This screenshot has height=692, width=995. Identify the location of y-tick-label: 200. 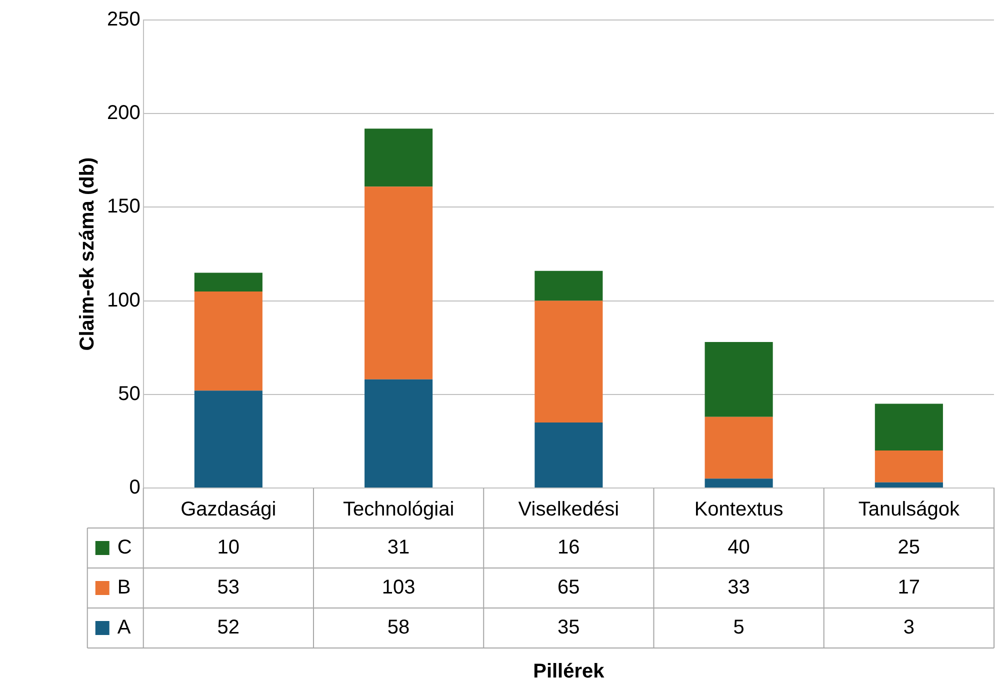
(123, 113).